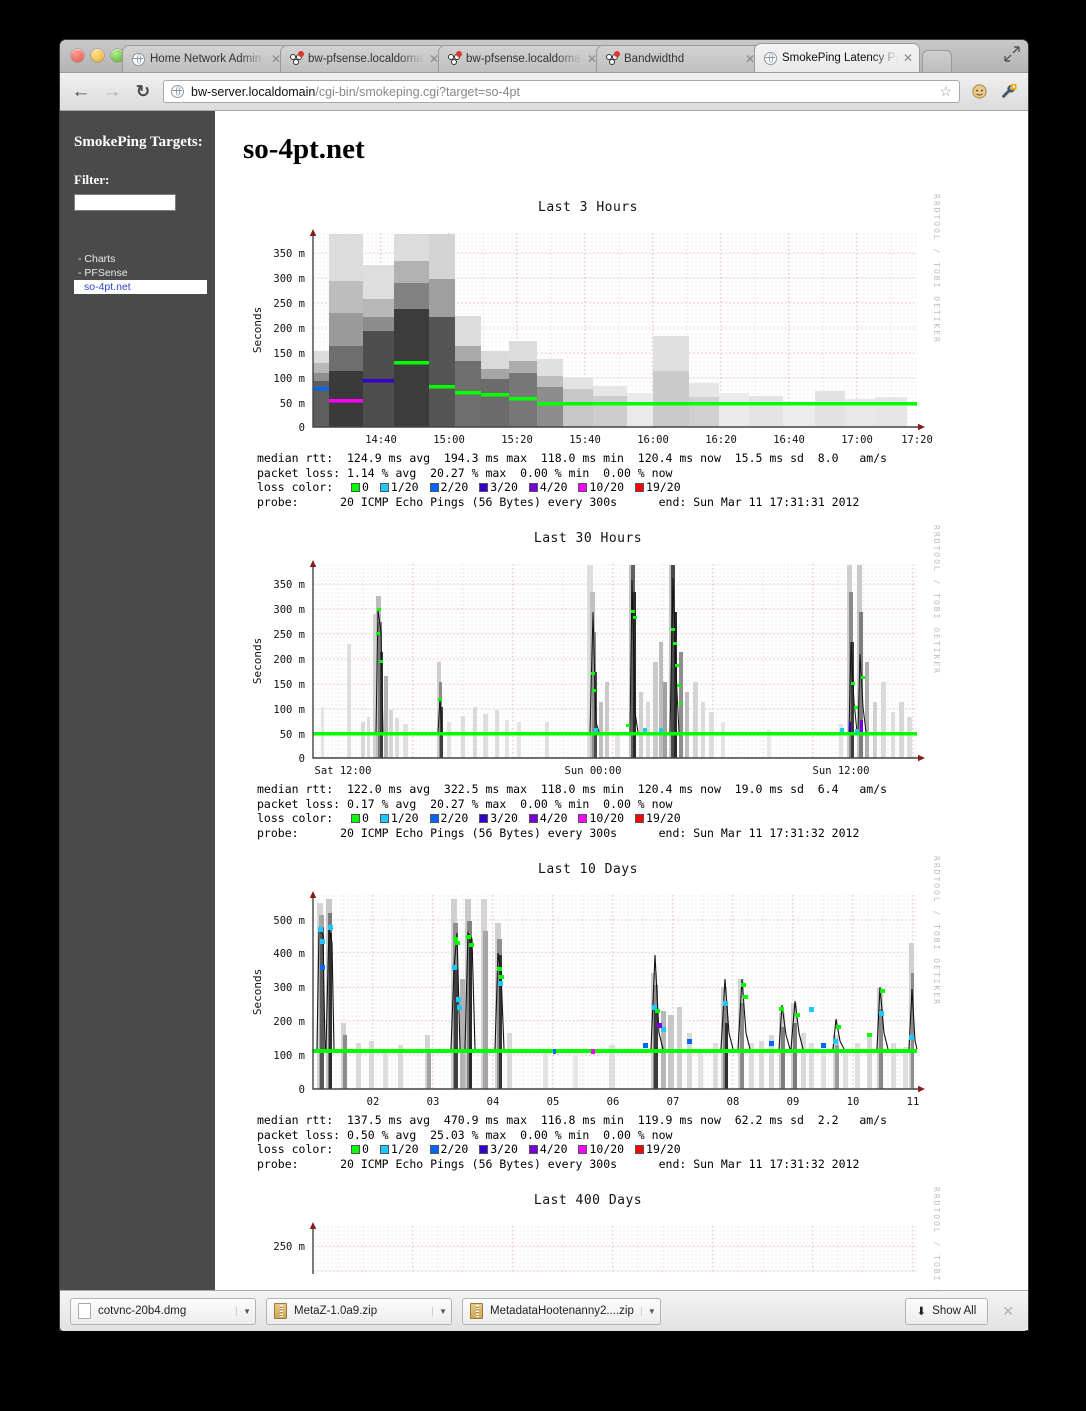 The image size is (1086, 1411). I want to click on download-item-metaz: MetaZ-1.0a9.zip ▼, so click(359, 1311).